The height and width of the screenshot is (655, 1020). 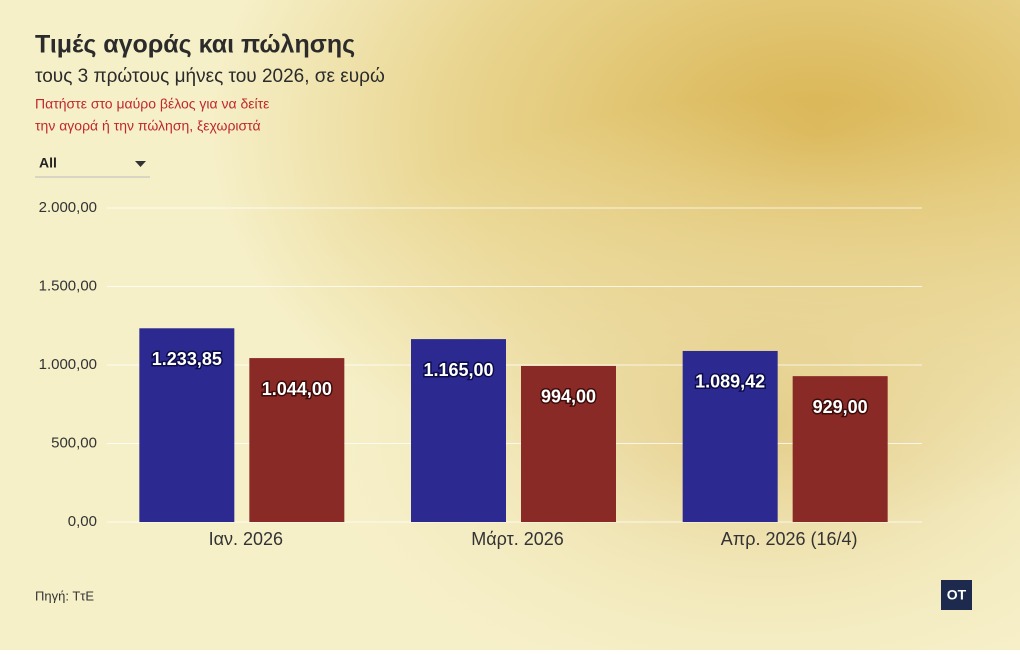 What do you see at coordinates (140, 164) in the screenshot?
I see `dropdown-arrow` at bounding box center [140, 164].